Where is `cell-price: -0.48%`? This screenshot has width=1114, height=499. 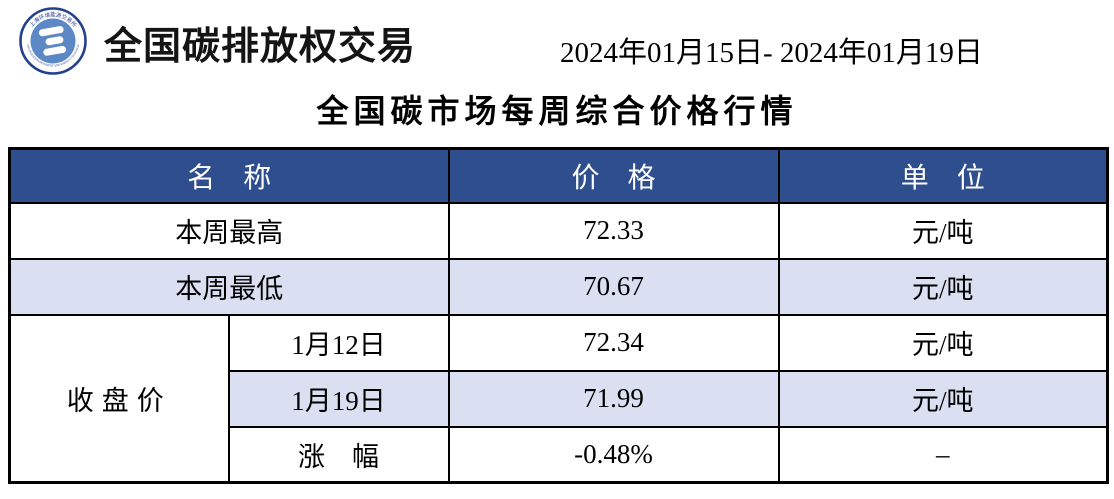 cell-price: -0.48% is located at coordinates (613, 454).